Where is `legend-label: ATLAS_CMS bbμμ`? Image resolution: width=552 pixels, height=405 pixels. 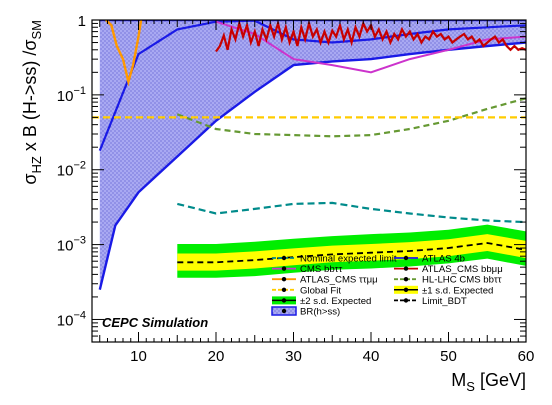 legend-label: ATLAS_CMS bbμμ is located at coordinates (462, 269).